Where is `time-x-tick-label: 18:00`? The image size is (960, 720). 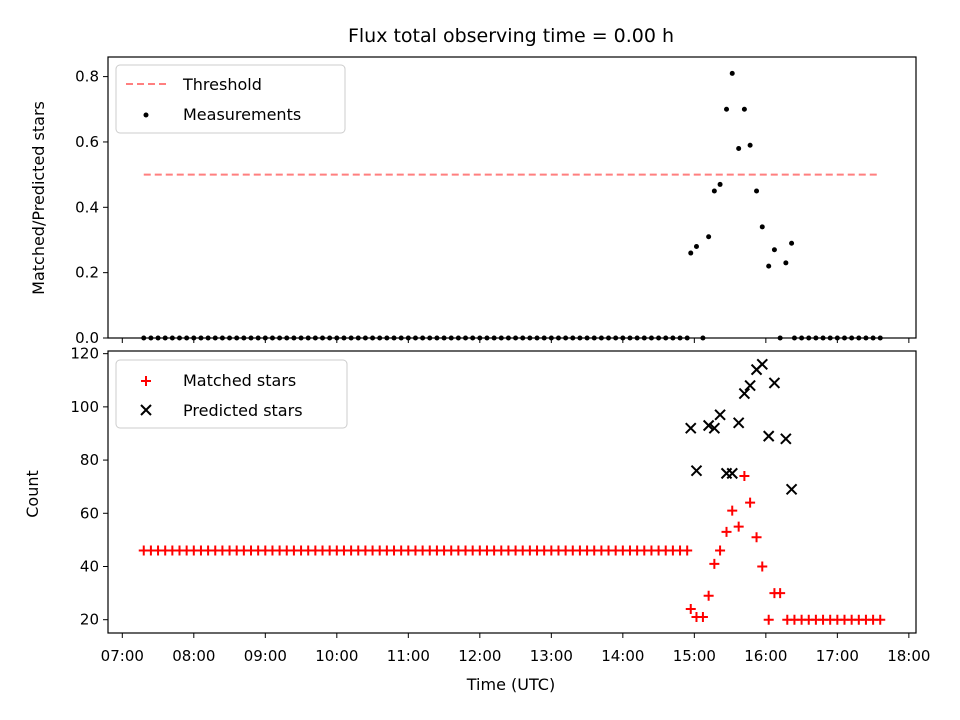 time-x-tick-label: 18:00 is located at coordinates (908, 656).